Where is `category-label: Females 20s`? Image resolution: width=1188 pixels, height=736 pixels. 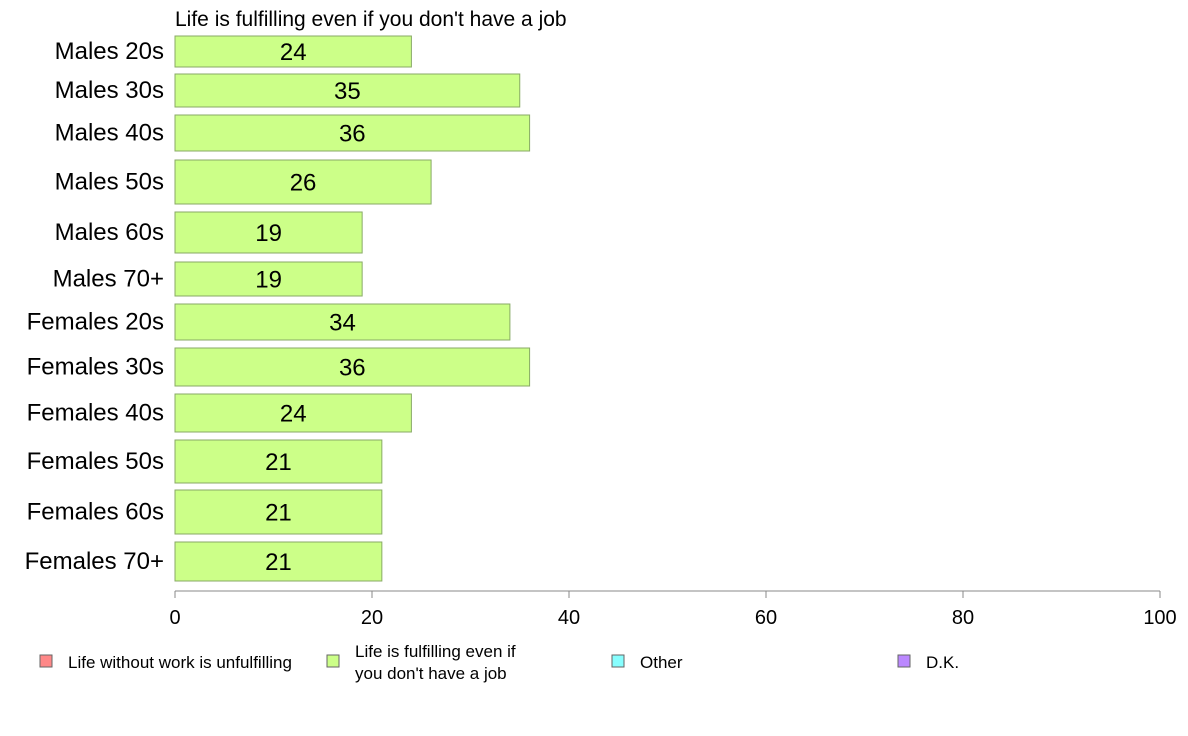
category-label: Females 20s is located at coordinates (95, 322).